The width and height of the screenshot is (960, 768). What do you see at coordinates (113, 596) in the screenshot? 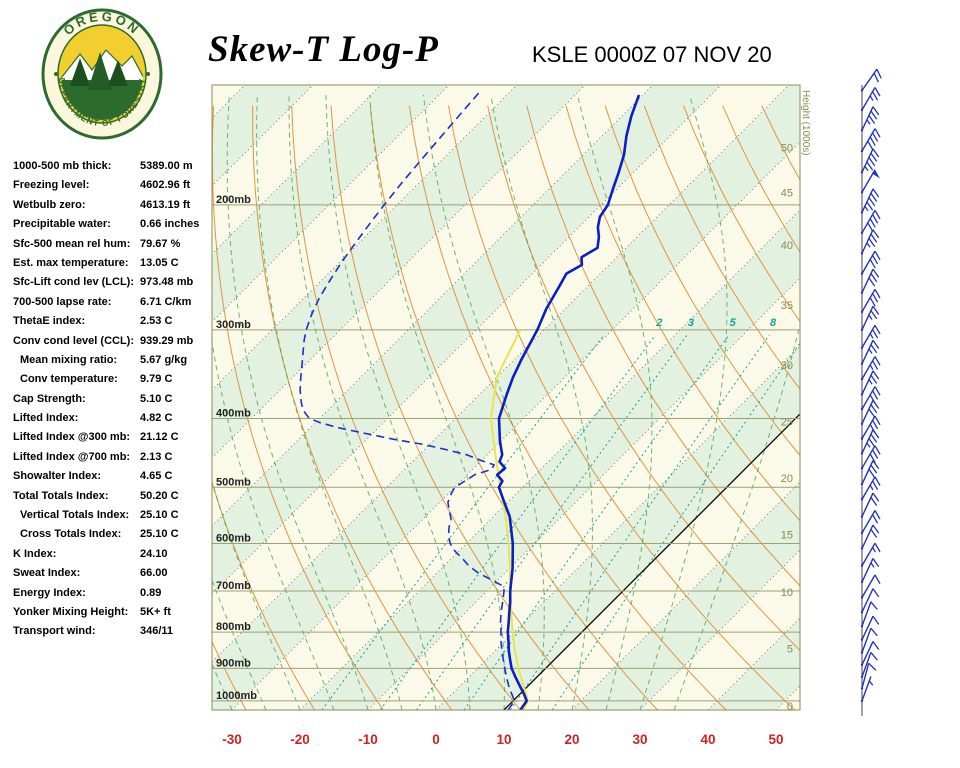
I see `index-row: Energy Index: 0.89` at bounding box center [113, 596].